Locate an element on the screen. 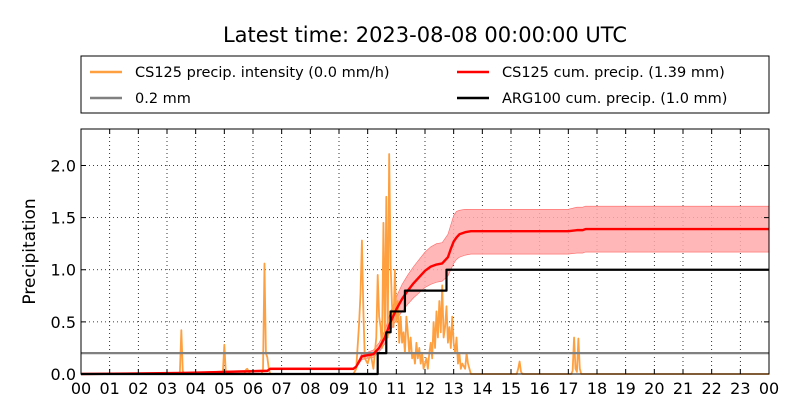  legend-frame is located at coordinates (425, 84).